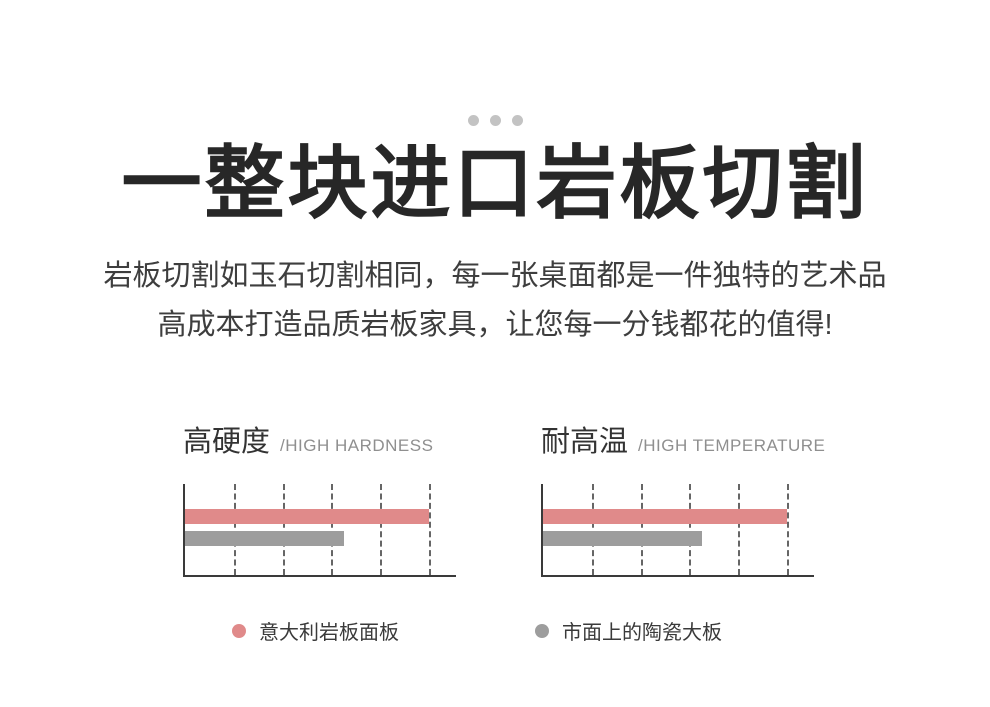  Describe the element at coordinates (495, 325) in the screenshot. I see `subtitle-line-2: 高成本打造品质岩板家具，让您每一分钱都花的值得!` at that location.